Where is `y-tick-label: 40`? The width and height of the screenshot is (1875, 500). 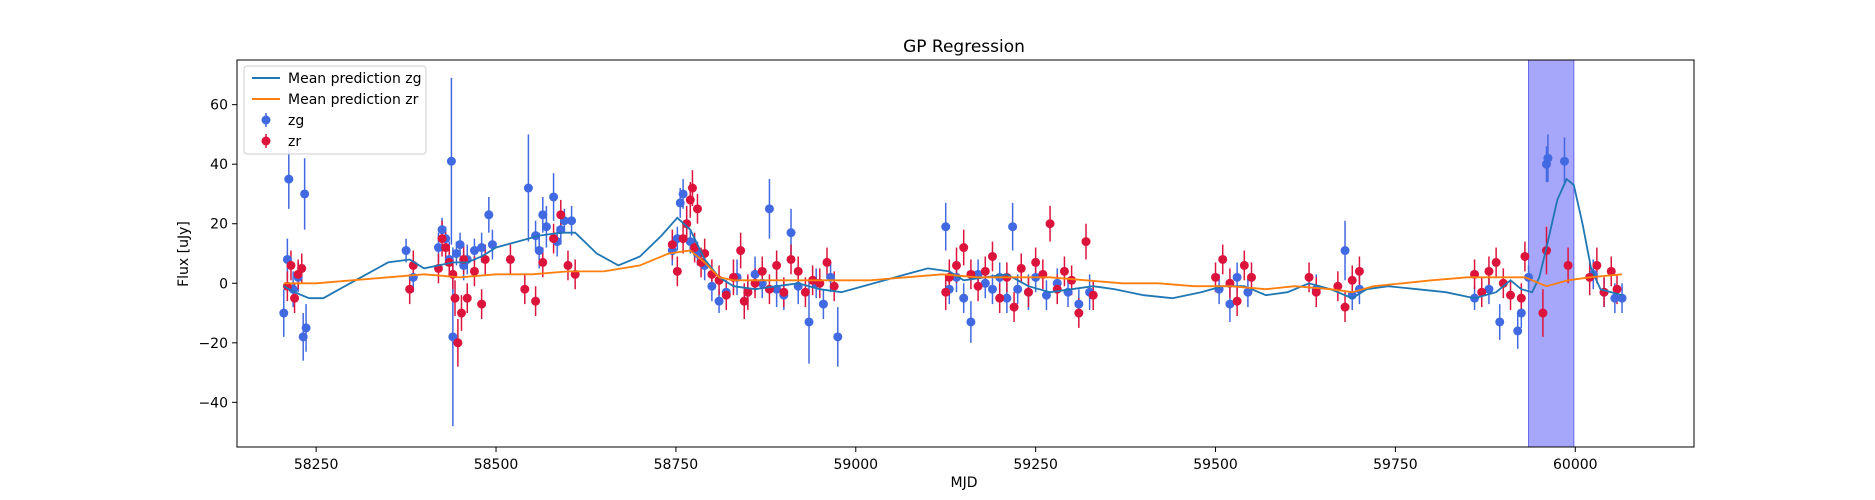
y-tick-label: 40 is located at coordinates (219, 165).